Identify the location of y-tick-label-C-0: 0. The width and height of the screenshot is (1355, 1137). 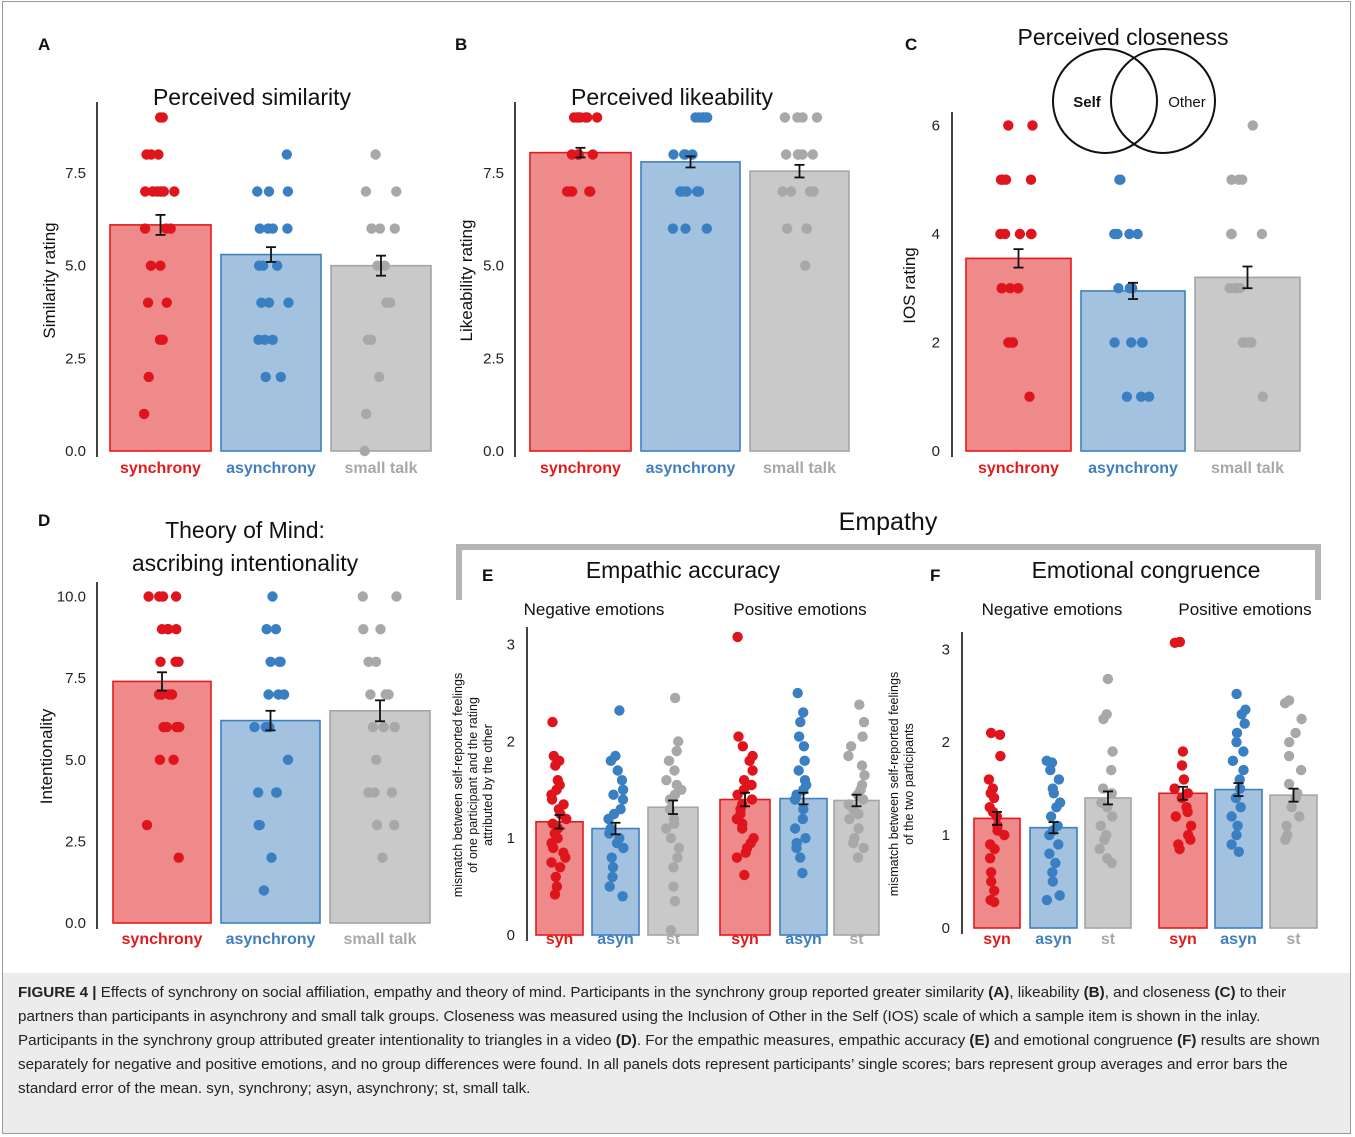
(936, 451).